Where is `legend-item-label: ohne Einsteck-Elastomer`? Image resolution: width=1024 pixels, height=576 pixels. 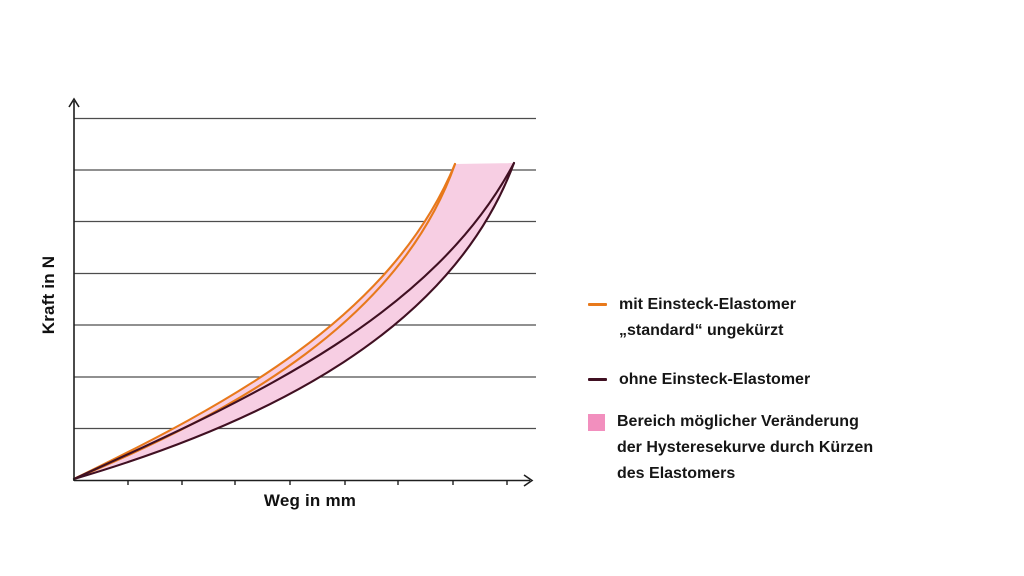
legend-item-label: ohne Einsteck-Elastomer is located at coordinates (715, 379).